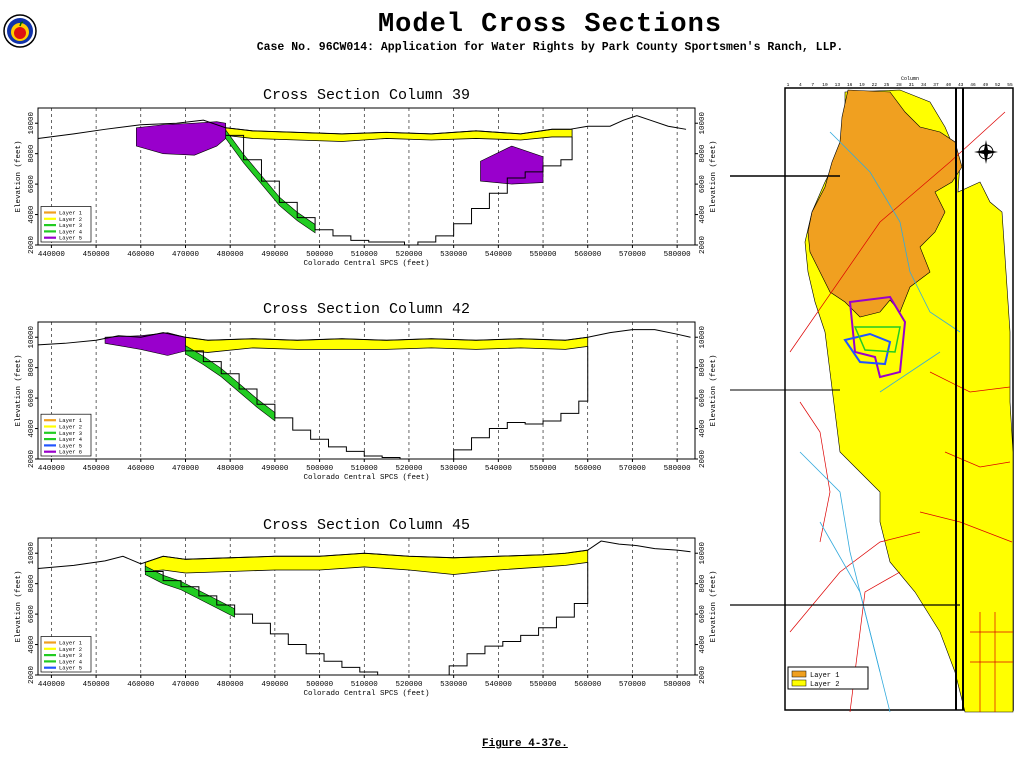 The height and width of the screenshot is (768, 1024). What do you see at coordinates (877, 339) in the screenshot?
I see `map-green-outline` at bounding box center [877, 339].